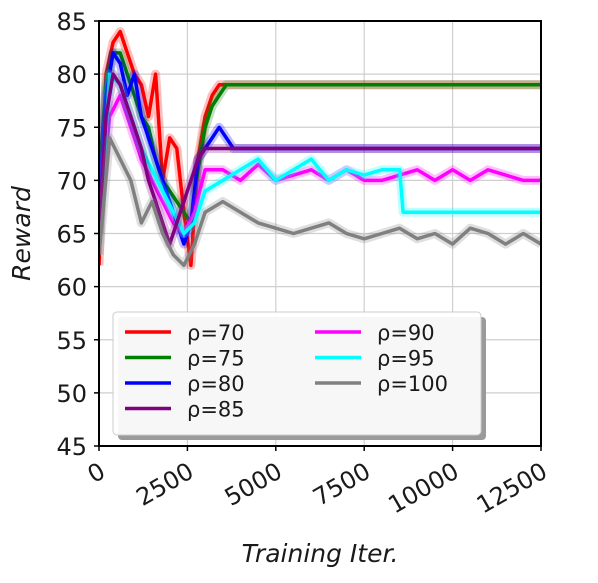  Describe the element at coordinates (71, 181) in the screenshot. I see `y-tick-label: 70` at that location.